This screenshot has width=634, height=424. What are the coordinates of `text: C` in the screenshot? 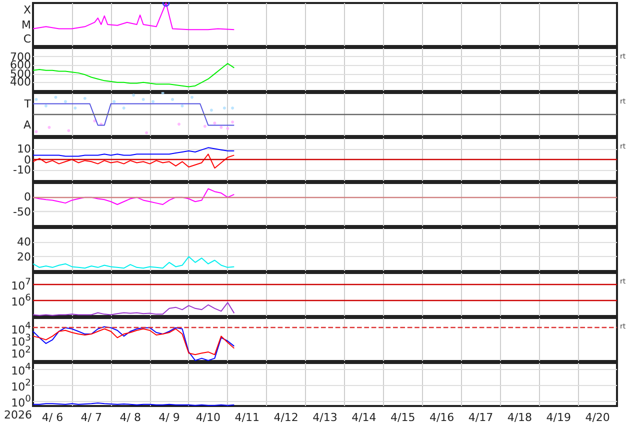 It's located at (27, 39).